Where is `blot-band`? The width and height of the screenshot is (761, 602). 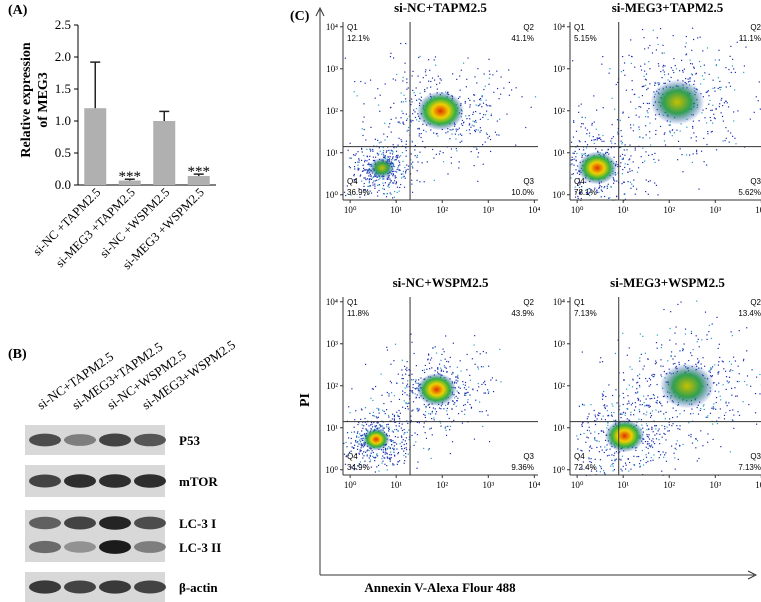 blot-band is located at coordinates (150, 587).